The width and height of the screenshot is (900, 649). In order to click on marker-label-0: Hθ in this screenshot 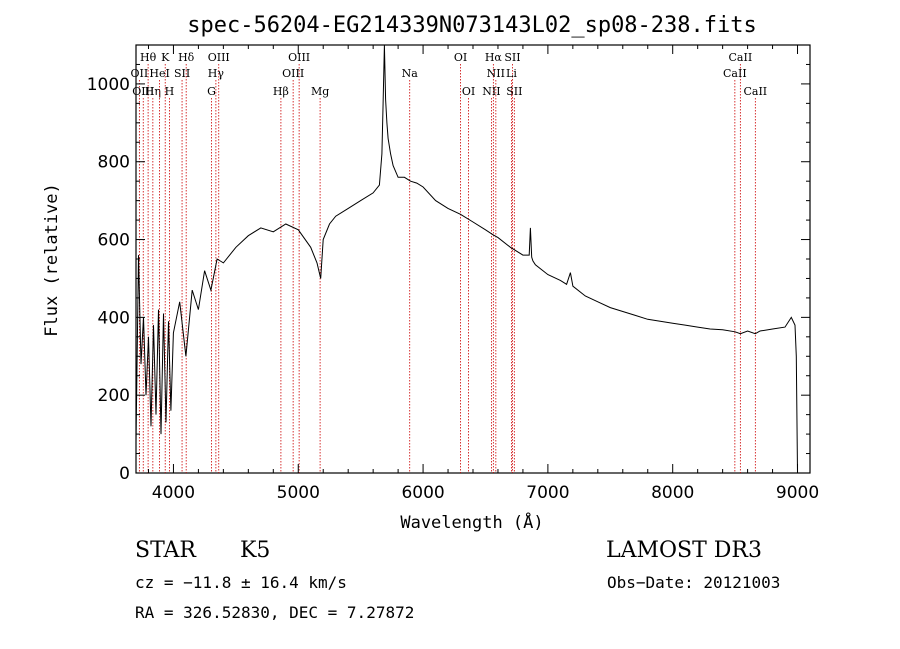, I will do `click(148, 57)`.